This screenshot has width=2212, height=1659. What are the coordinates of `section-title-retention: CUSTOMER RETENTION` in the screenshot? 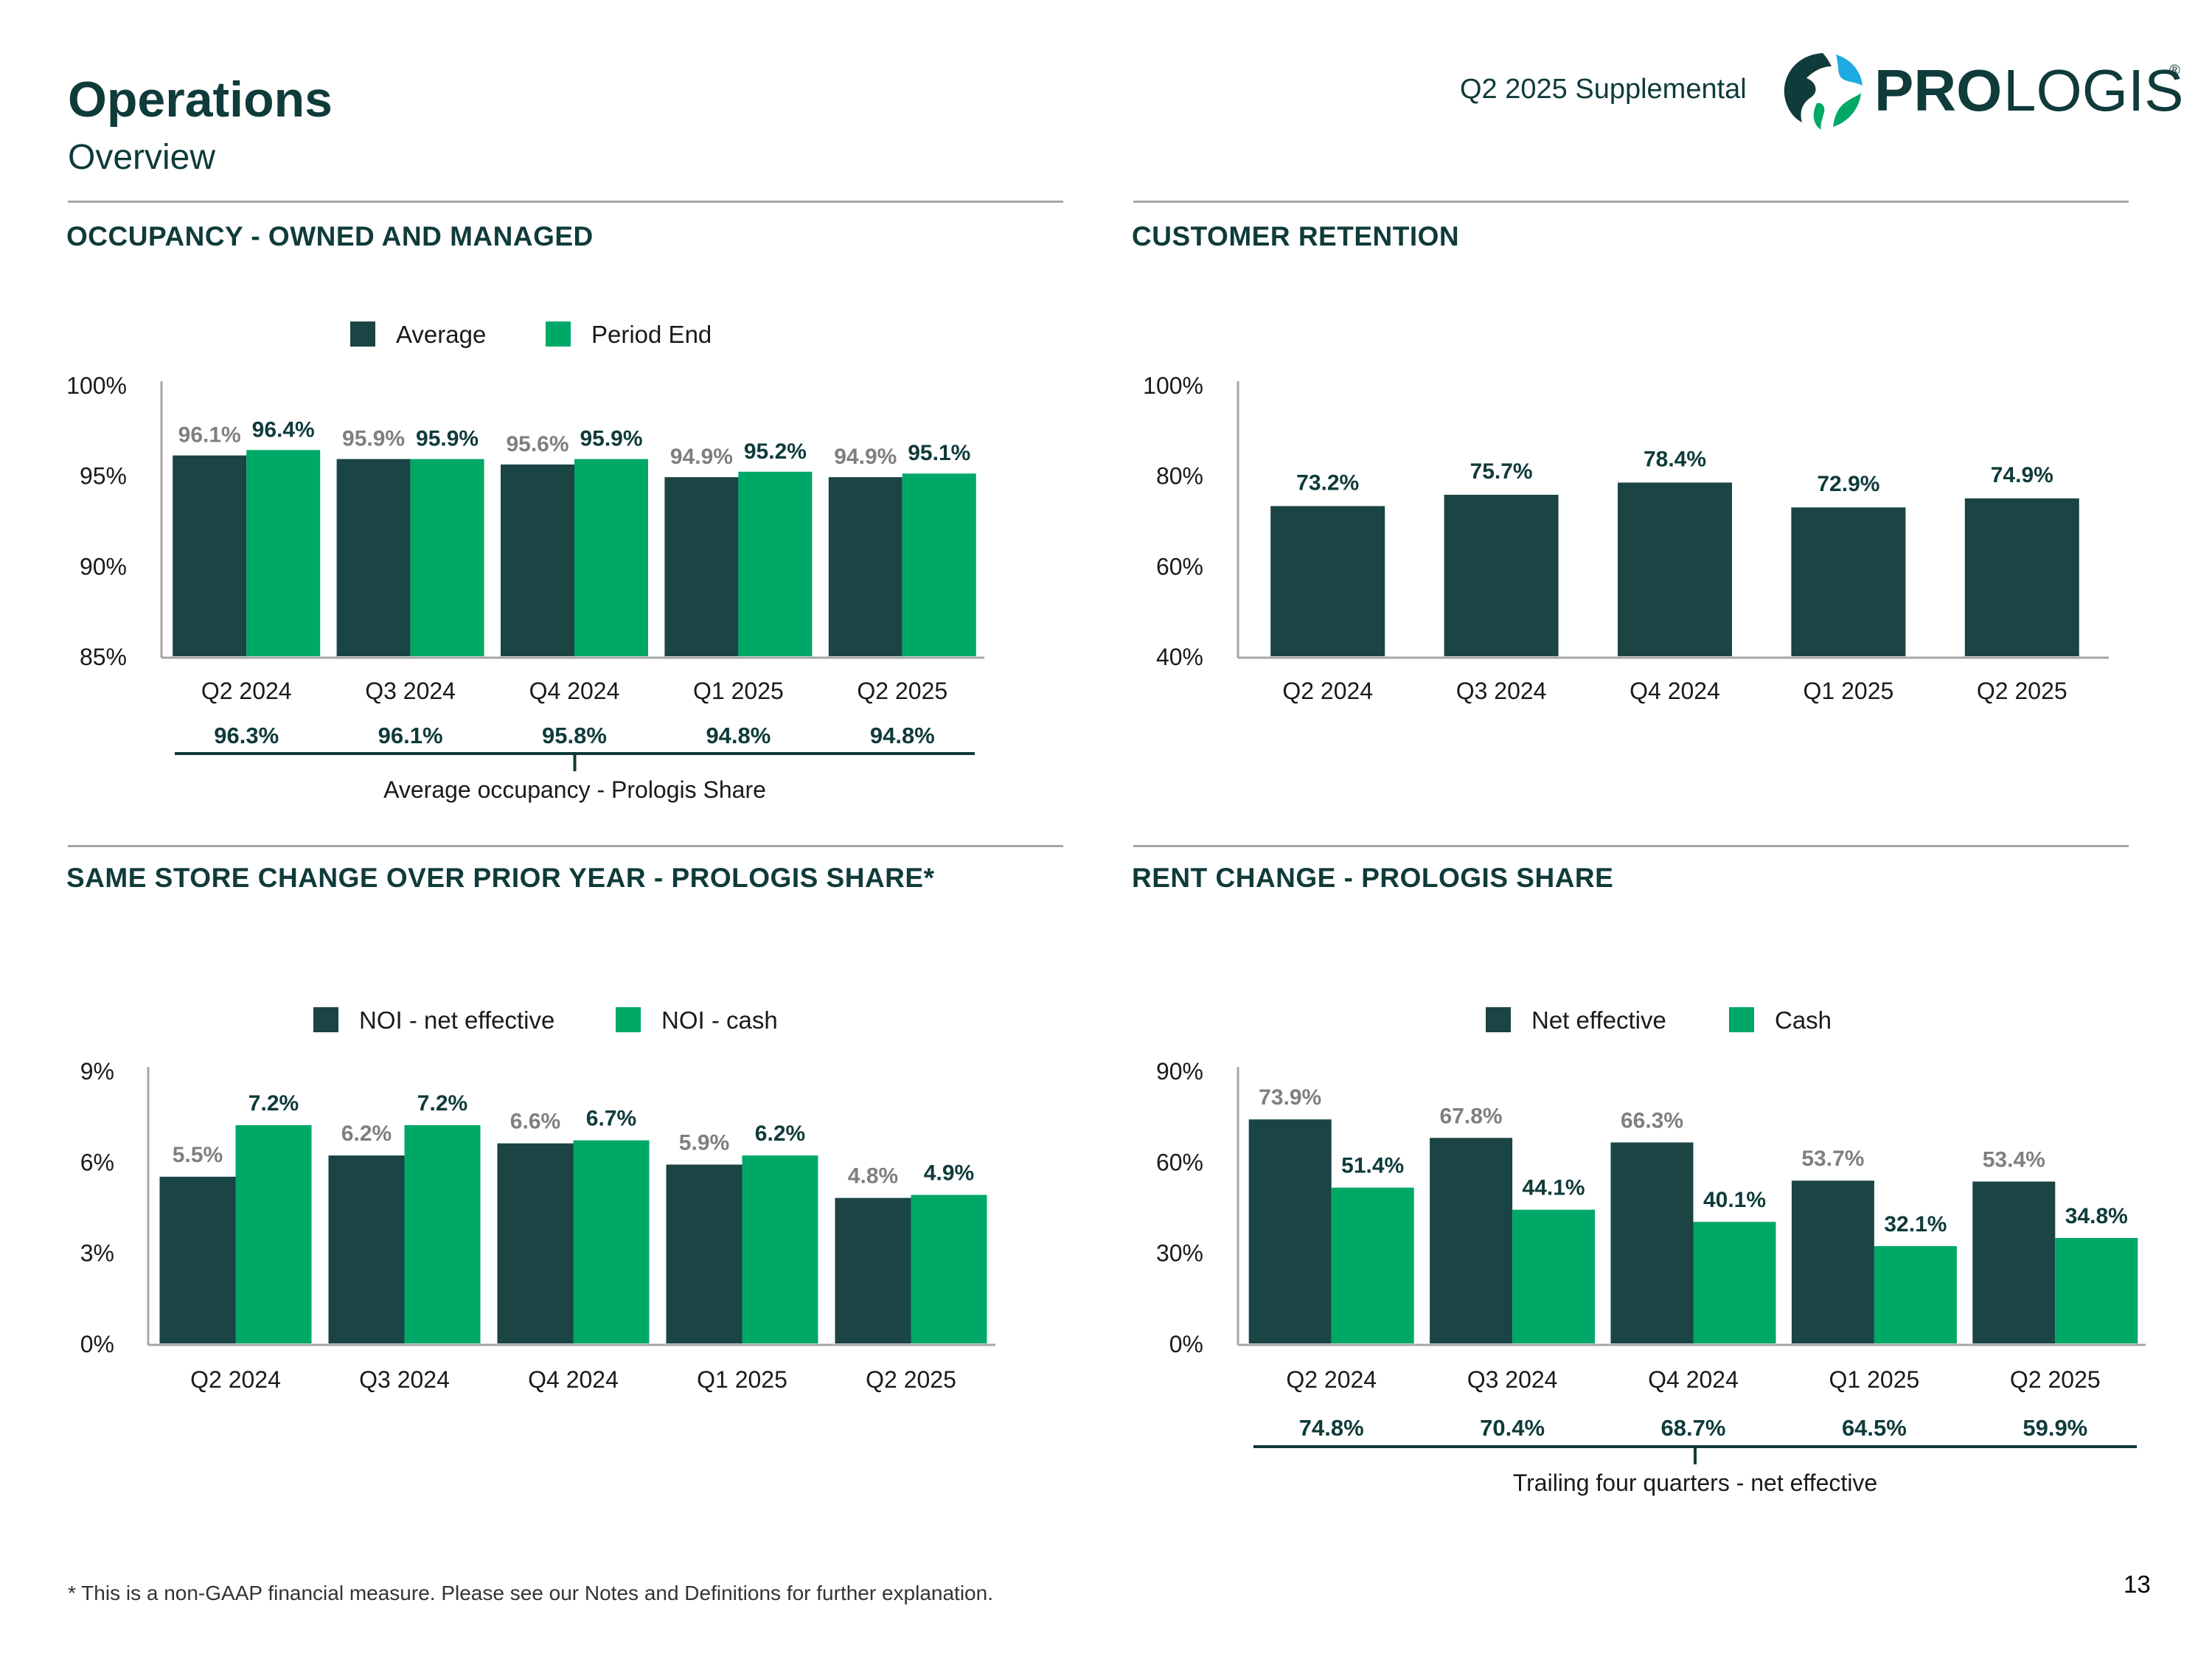 It's located at (1296, 236).